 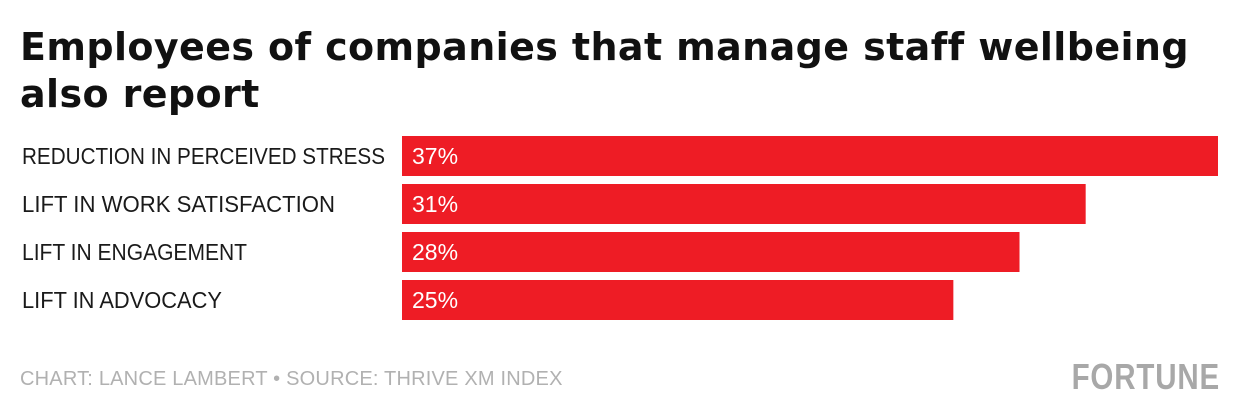 I want to click on bar-value-label: 28%, so click(x=435, y=252).